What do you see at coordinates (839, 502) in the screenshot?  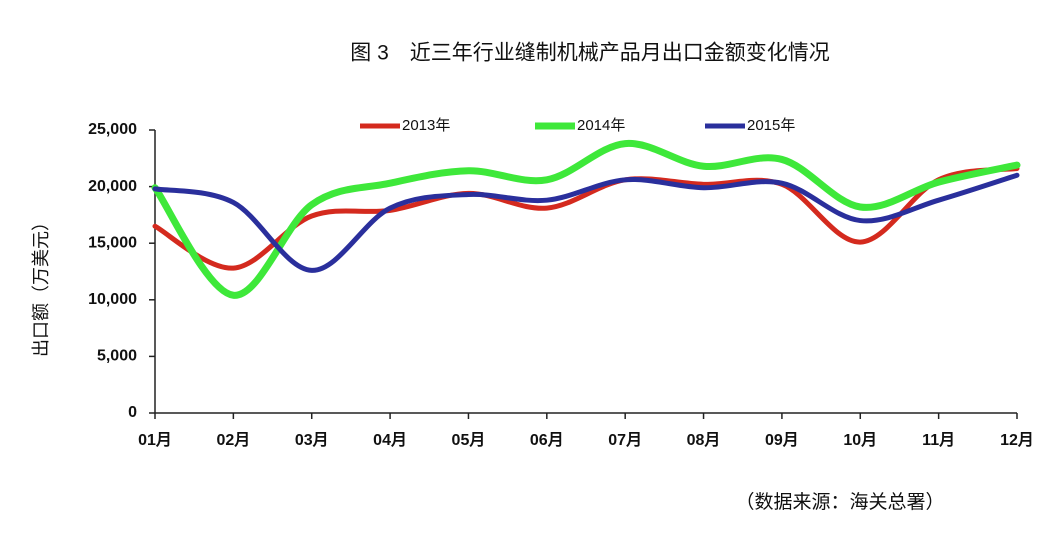 I see `source-note: （数据来源：海关总署）` at bounding box center [839, 502].